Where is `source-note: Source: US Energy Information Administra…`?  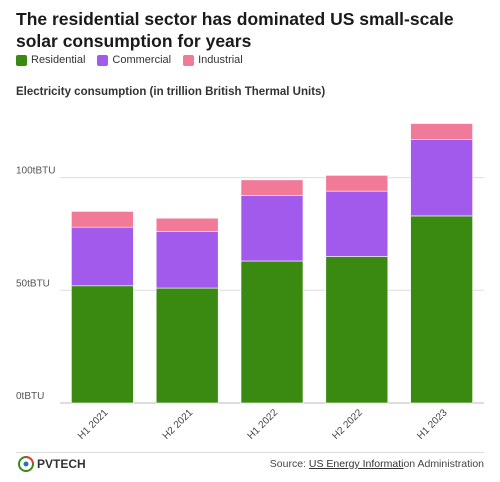
source-note: Source: US Energy Information Administra… is located at coordinates (377, 464).